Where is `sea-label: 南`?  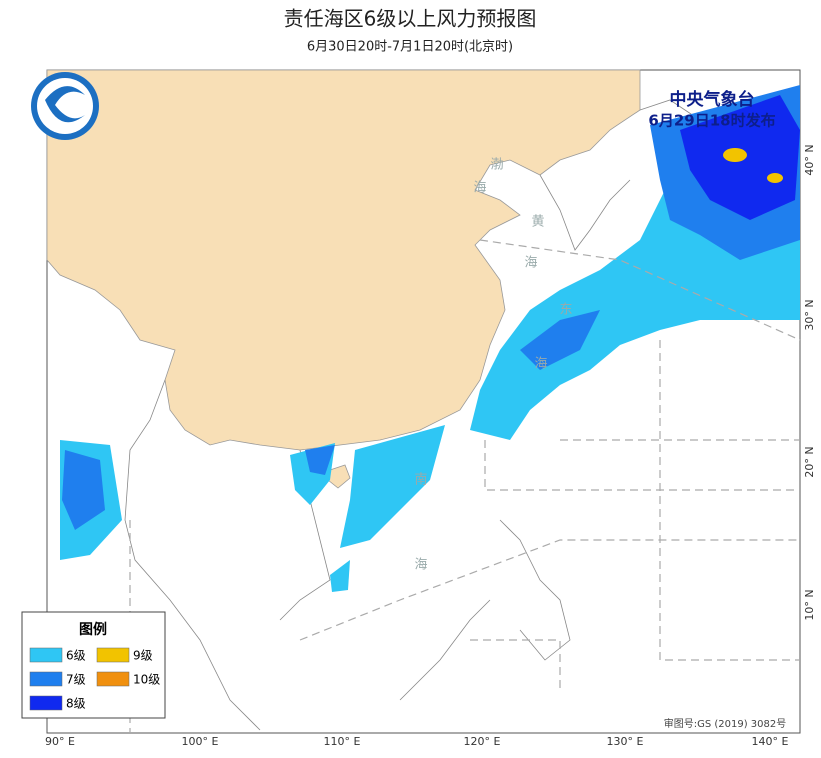
sea-label: 南 is located at coordinates (420, 480).